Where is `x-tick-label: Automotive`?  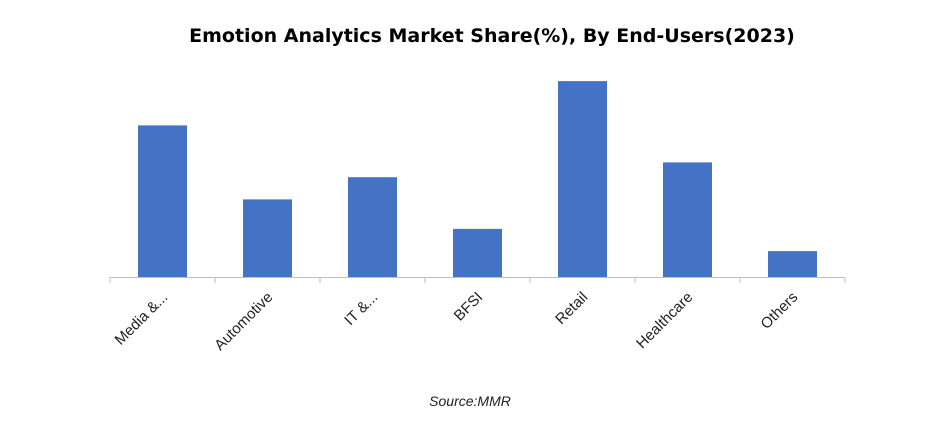 x-tick-label: Automotive is located at coordinates (243, 321).